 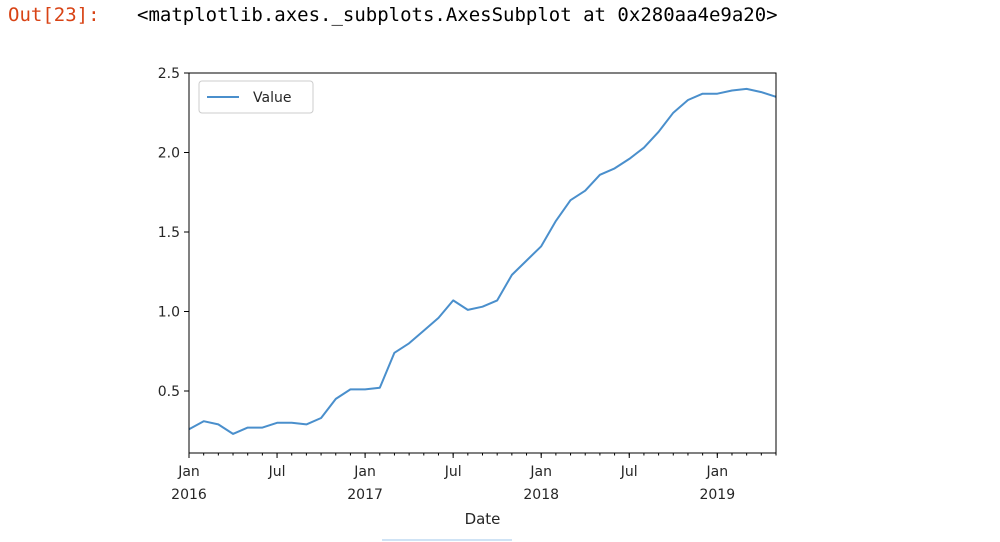 What do you see at coordinates (447, 540) in the screenshot?
I see `output-scroll-indicator` at bounding box center [447, 540].